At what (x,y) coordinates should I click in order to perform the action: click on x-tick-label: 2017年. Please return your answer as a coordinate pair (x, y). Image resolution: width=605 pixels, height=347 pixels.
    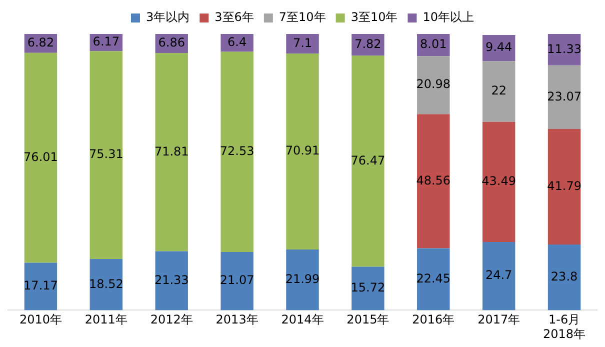
    Looking at the image, I should click on (499, 319).